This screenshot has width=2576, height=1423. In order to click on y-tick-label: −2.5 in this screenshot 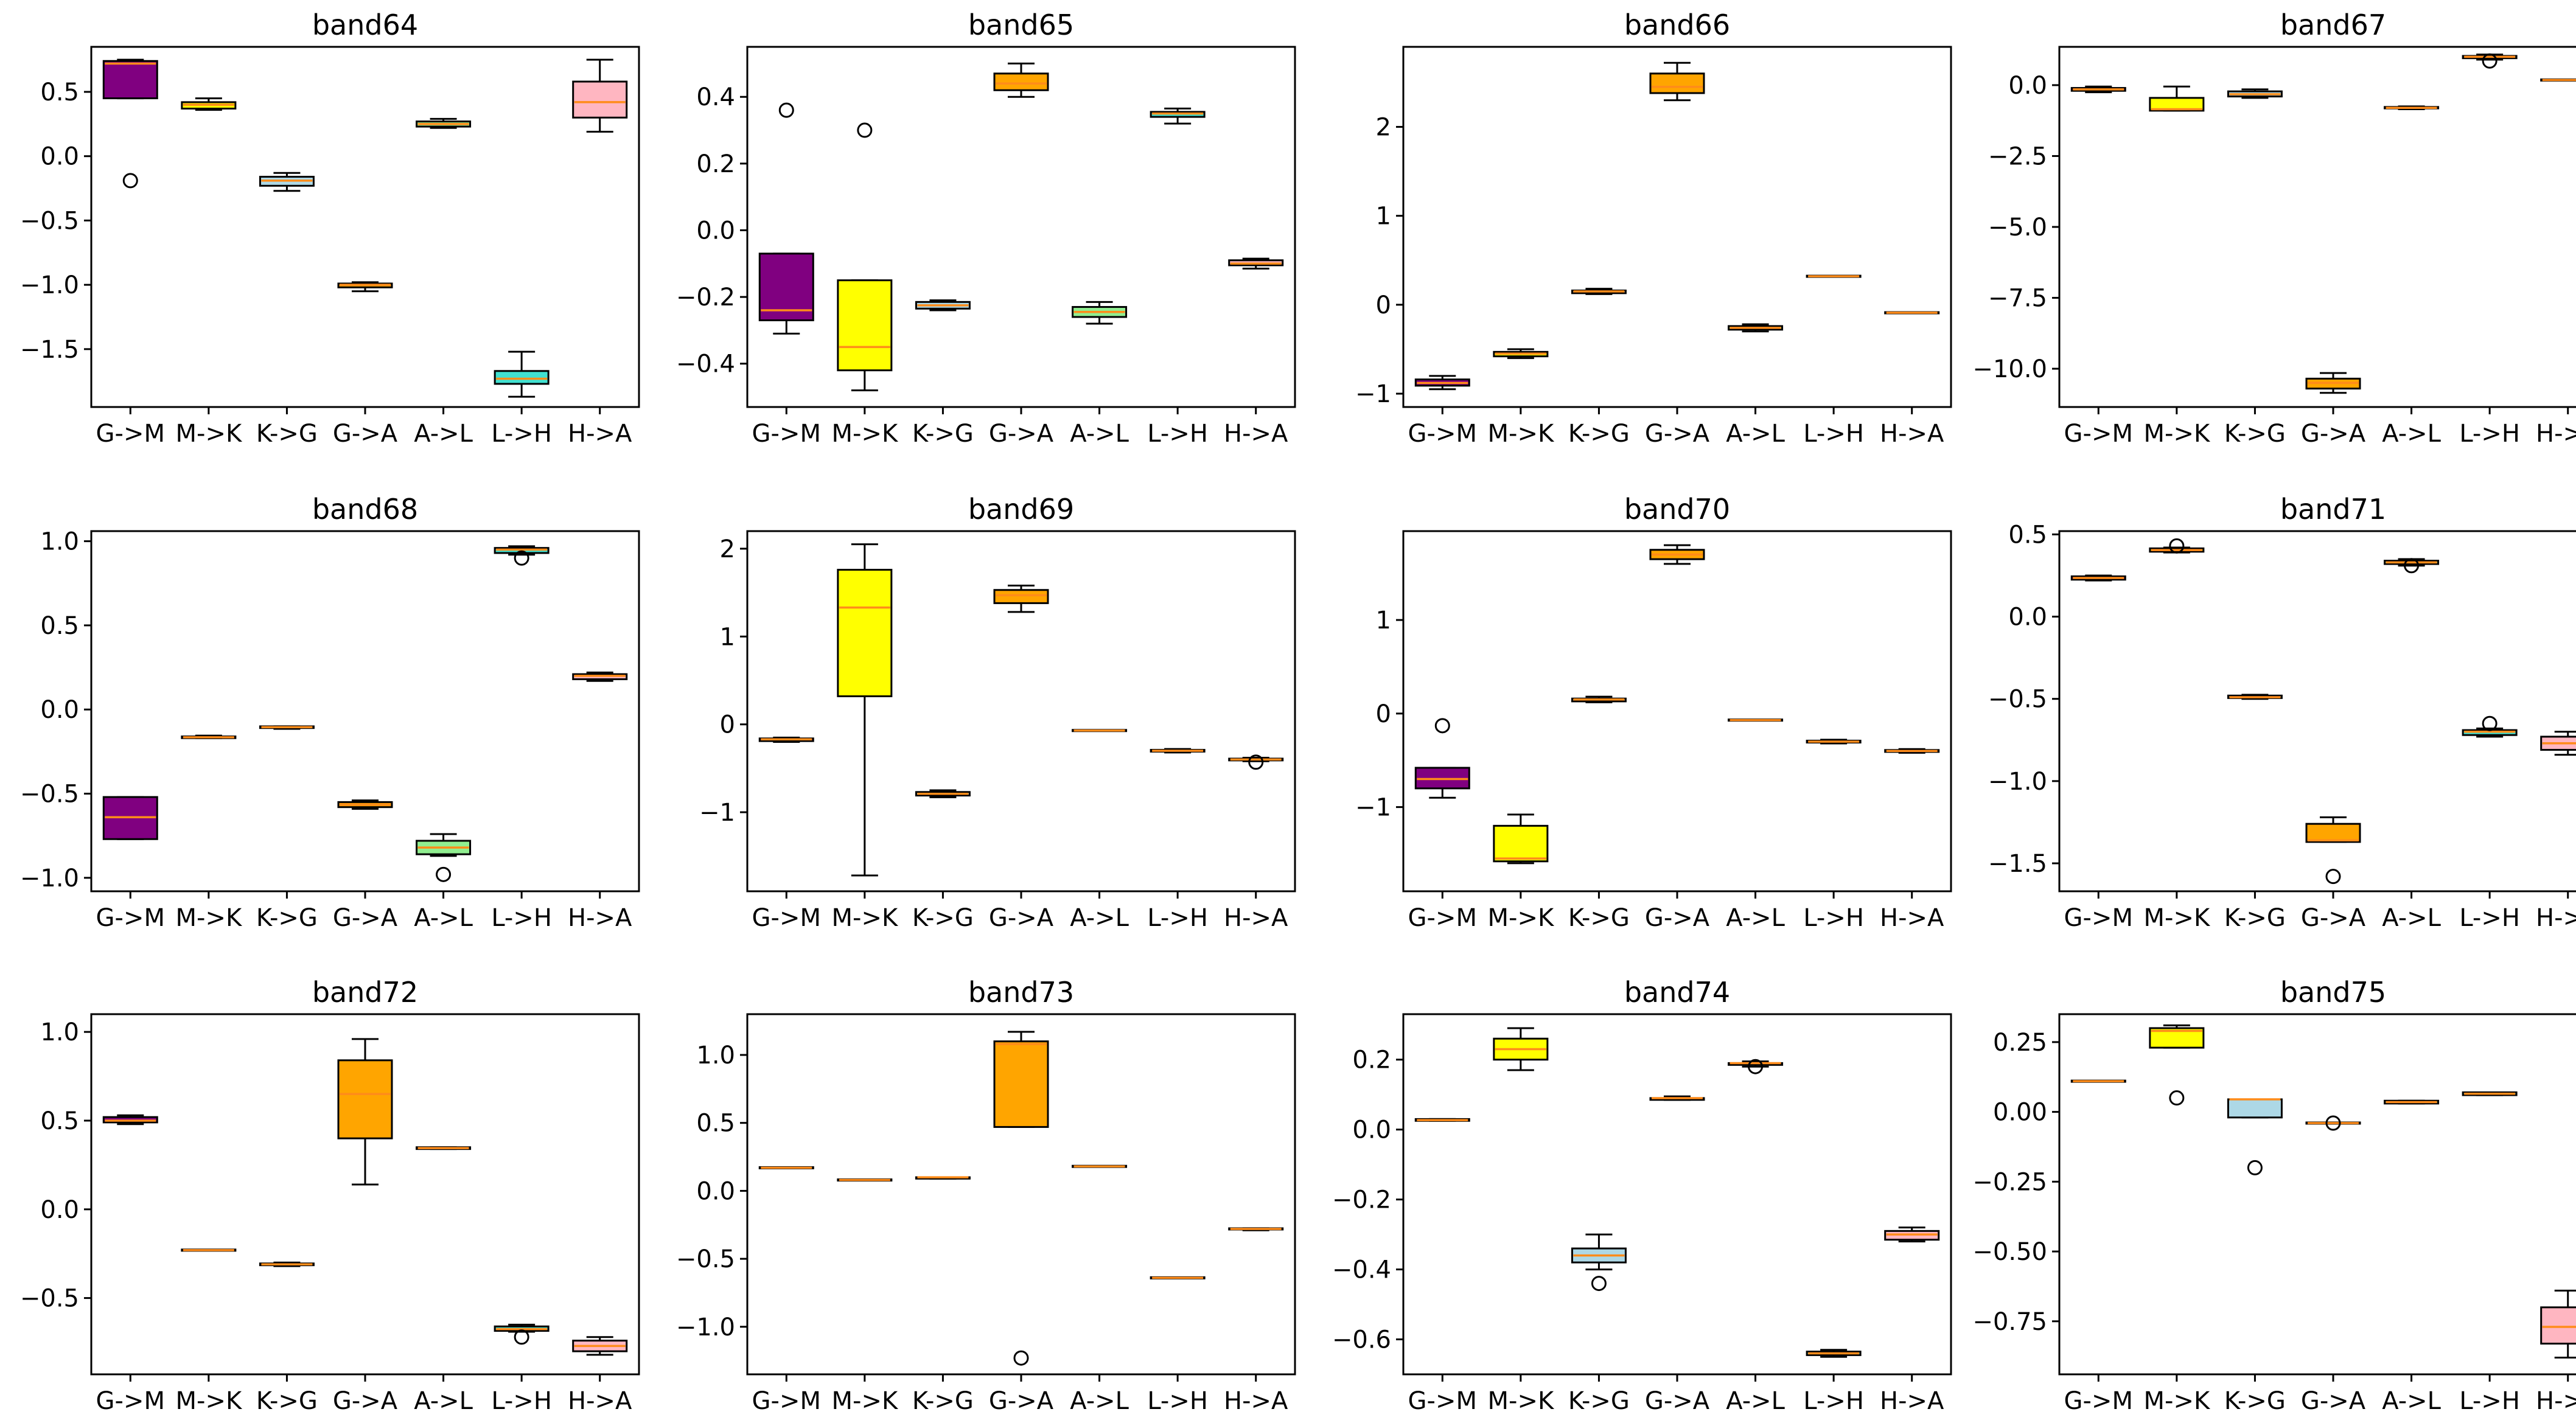, I will do `click(2018, 156)`.